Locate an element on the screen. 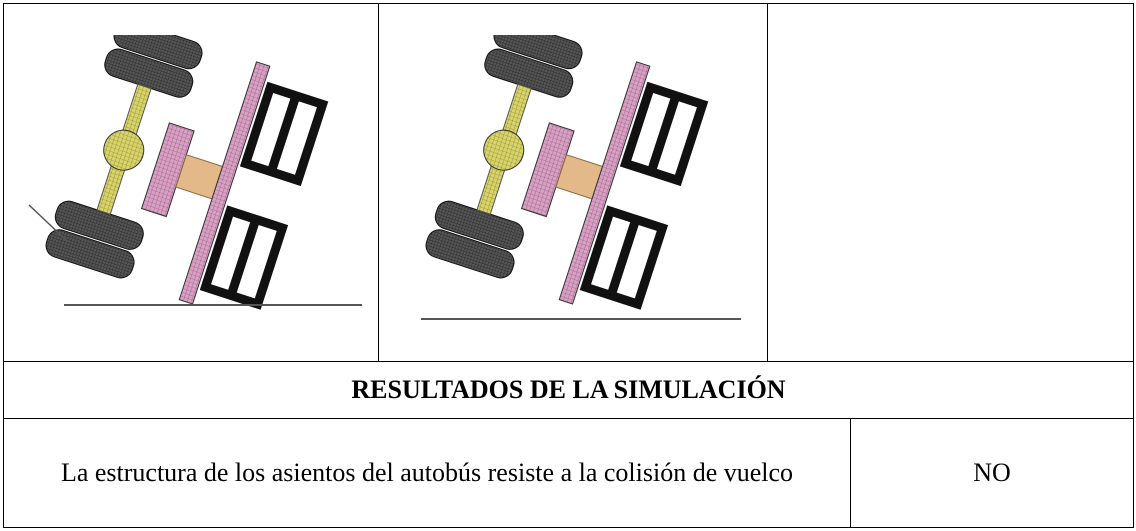 This screenshot has height=531, width=1136. table-header: RESULTADOS DE LA SIMULACIÓN is located at coordinates (568, 390).